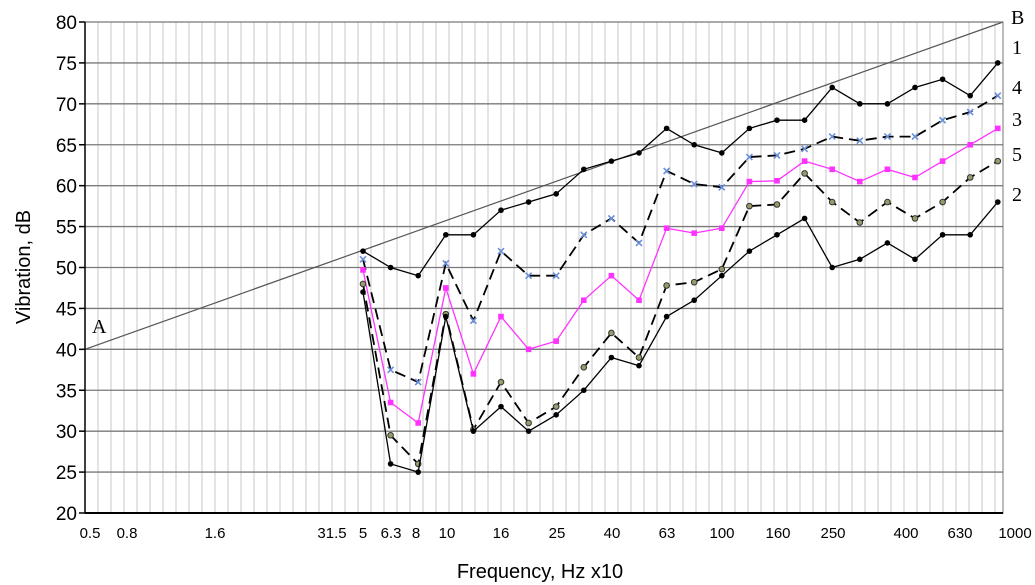 The image size is (1035, 585). Describe the element at coordinates (66, 23) in the screenshot. I see `y-tick-label: 80` at that location.